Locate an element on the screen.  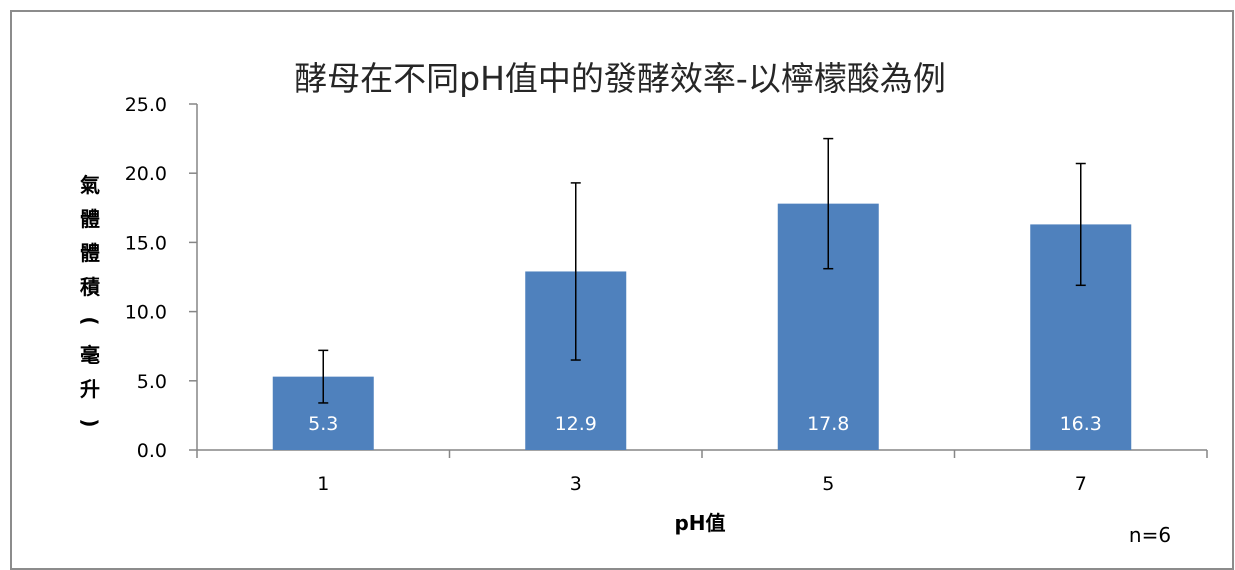
y-tick-label: 25.0 is located at coordinates (146, 105).